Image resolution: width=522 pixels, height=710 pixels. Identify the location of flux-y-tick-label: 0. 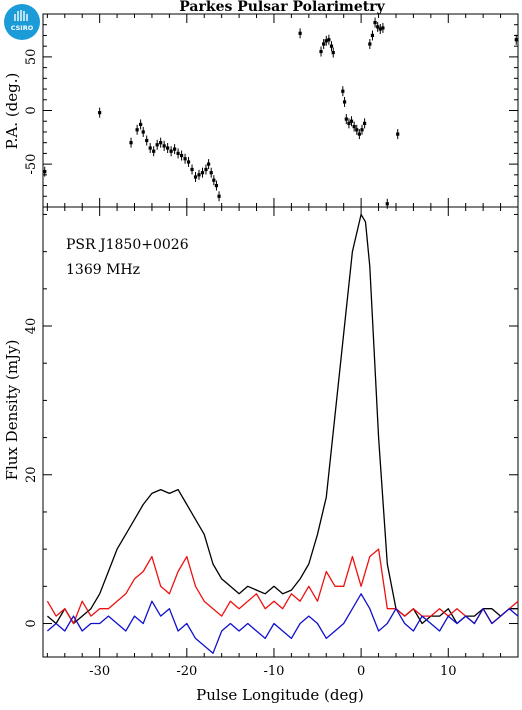
(31, 623).